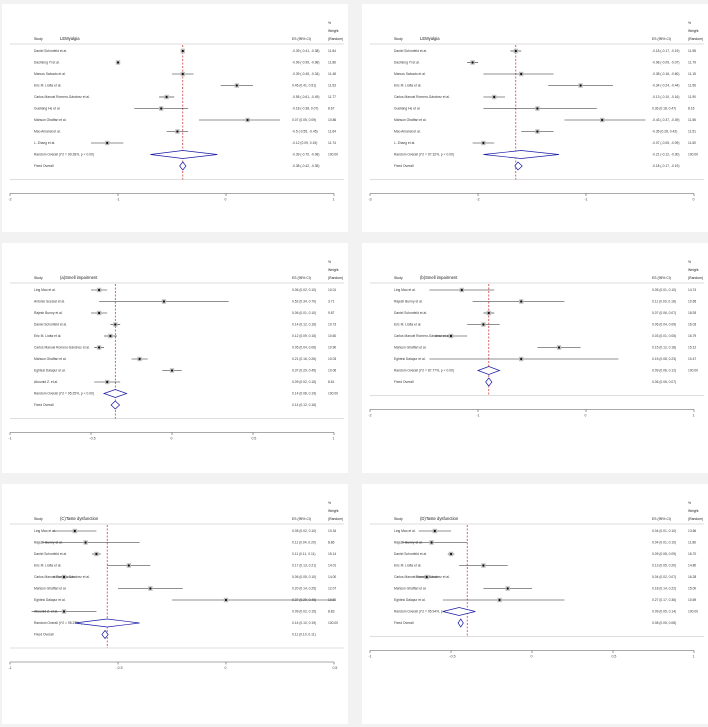  I want to click on es-ci-value: -0.99 (-0.99, -0.98), so click(306, 63).